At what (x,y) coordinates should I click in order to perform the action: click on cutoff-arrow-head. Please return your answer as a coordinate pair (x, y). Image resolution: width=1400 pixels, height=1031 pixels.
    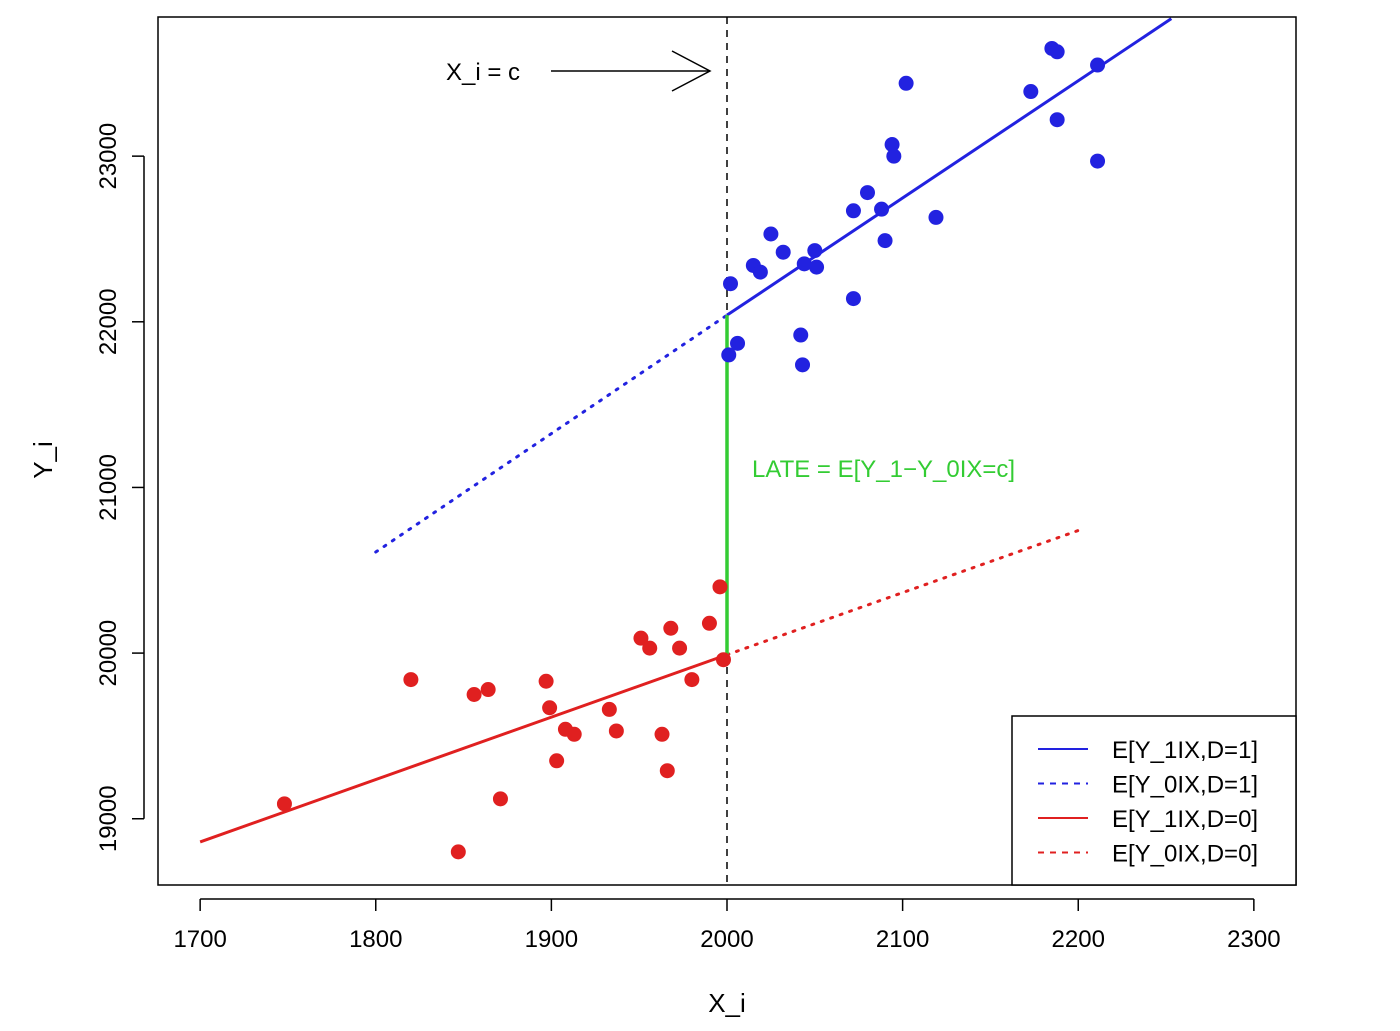
    Looking at the image, I should click on (691, 71).